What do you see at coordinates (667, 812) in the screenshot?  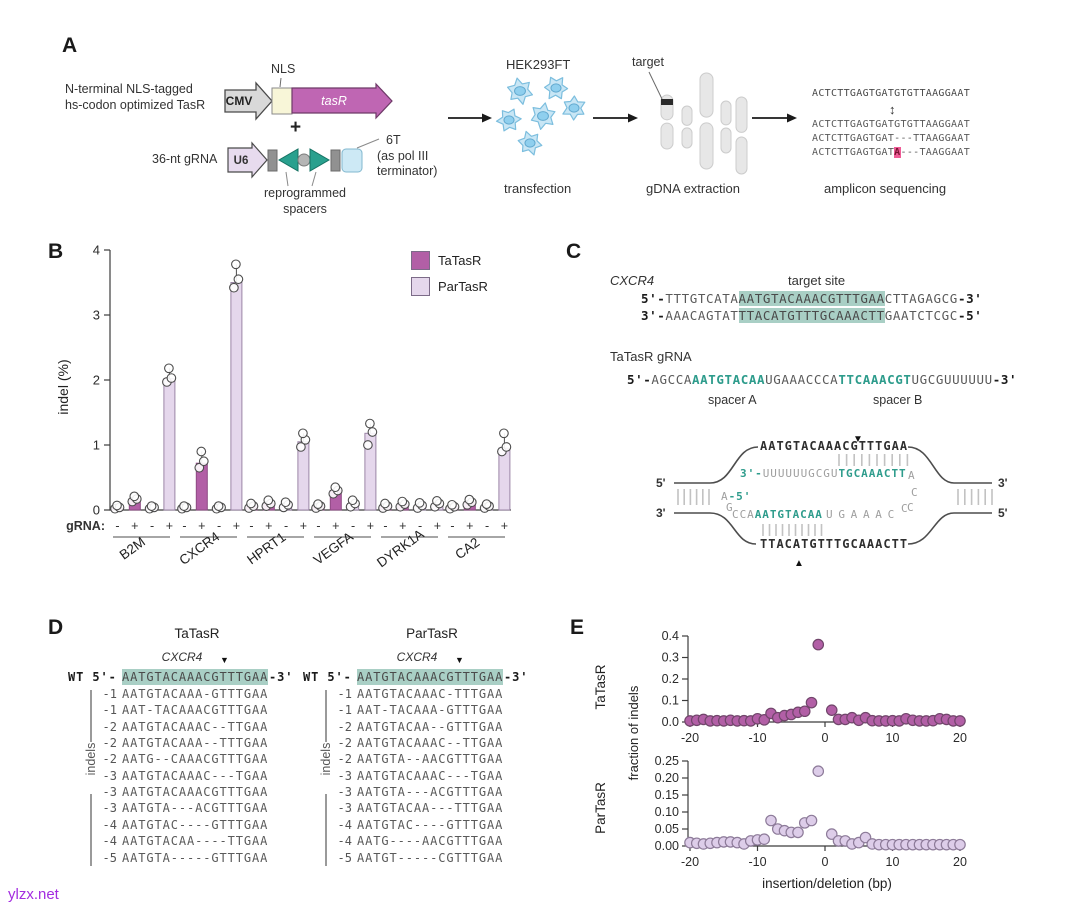 I see `svg-text: 0.10` at bounding box center [667, 812].